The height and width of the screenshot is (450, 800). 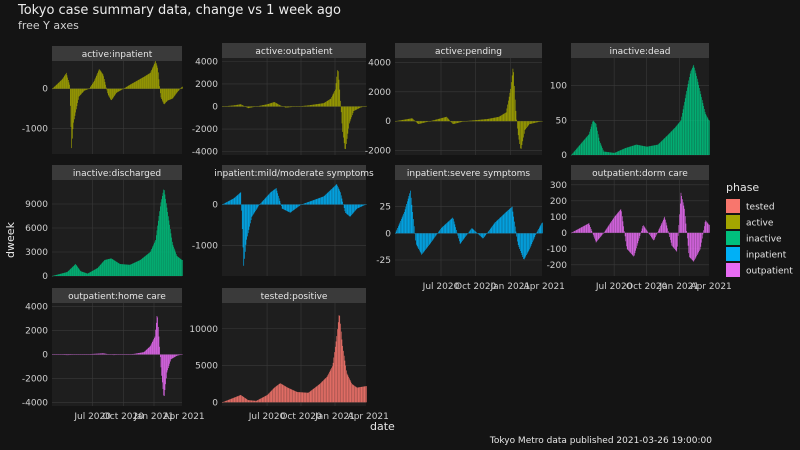 What do you see at coordinates (35, 403) in the screenshot?
I see `y-tick-label: -4000` at bounding box center [35, 403].